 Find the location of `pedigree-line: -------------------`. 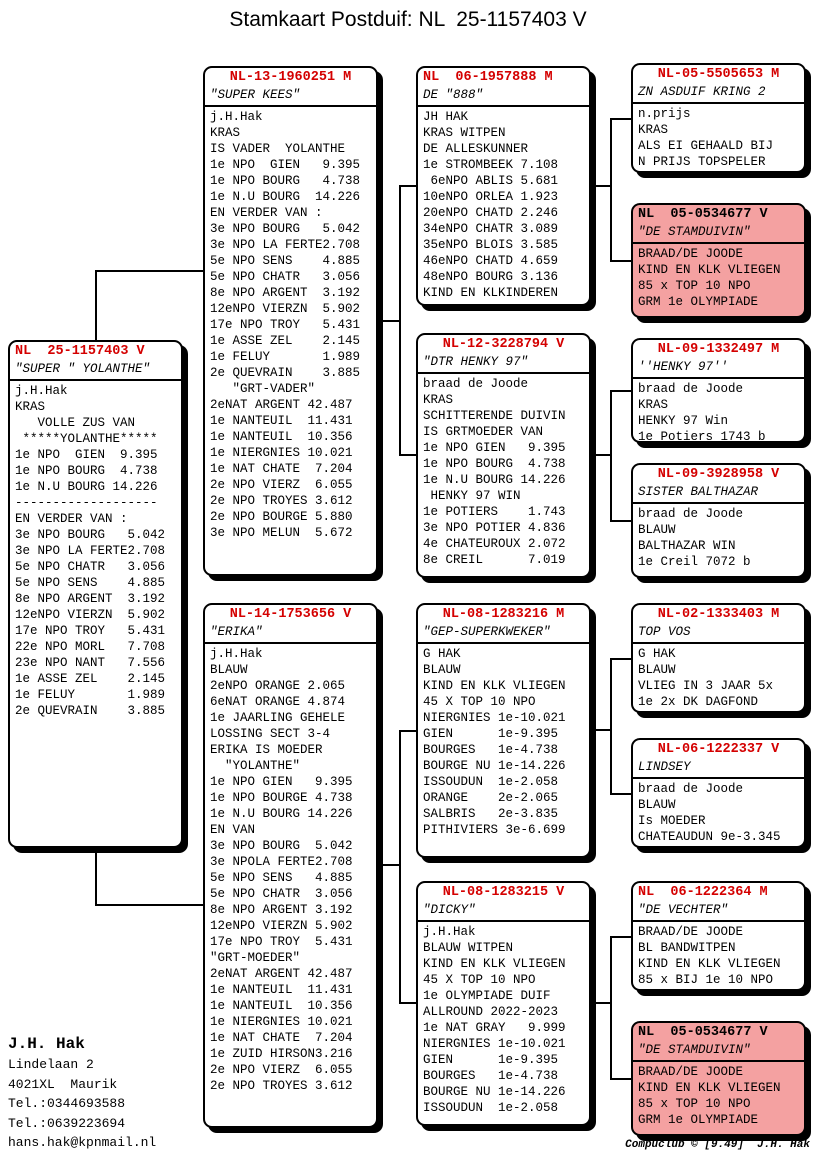

pedigree-line: ------------------- is located at coordinates (86, 503).